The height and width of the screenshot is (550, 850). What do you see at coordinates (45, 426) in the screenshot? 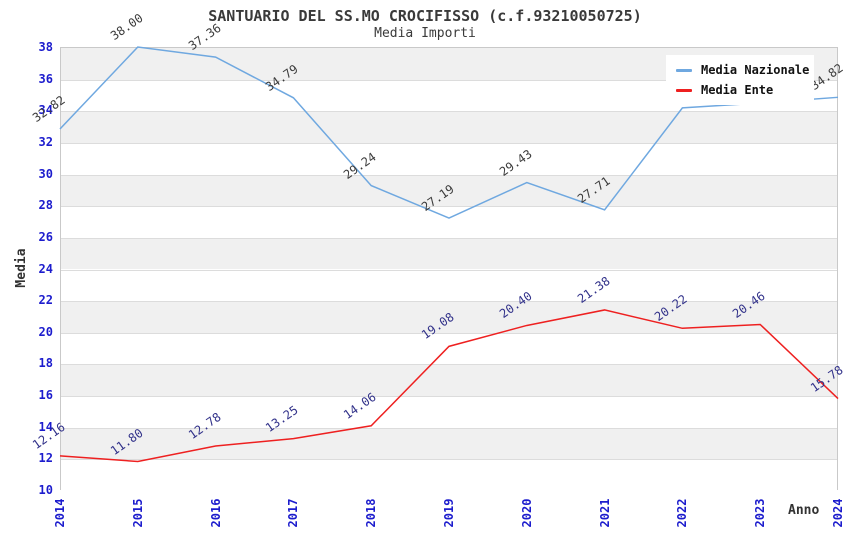
I see `y-tick-label: 14` at bounding box center [45, 426].